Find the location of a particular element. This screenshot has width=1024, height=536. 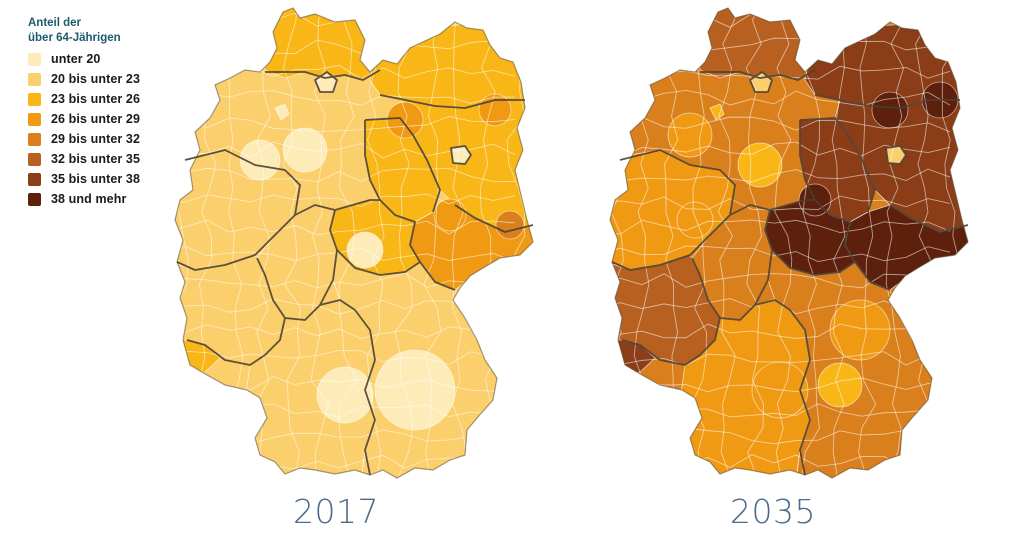

legend-title-line1: Anteil der is located at coordinates (55, 23).